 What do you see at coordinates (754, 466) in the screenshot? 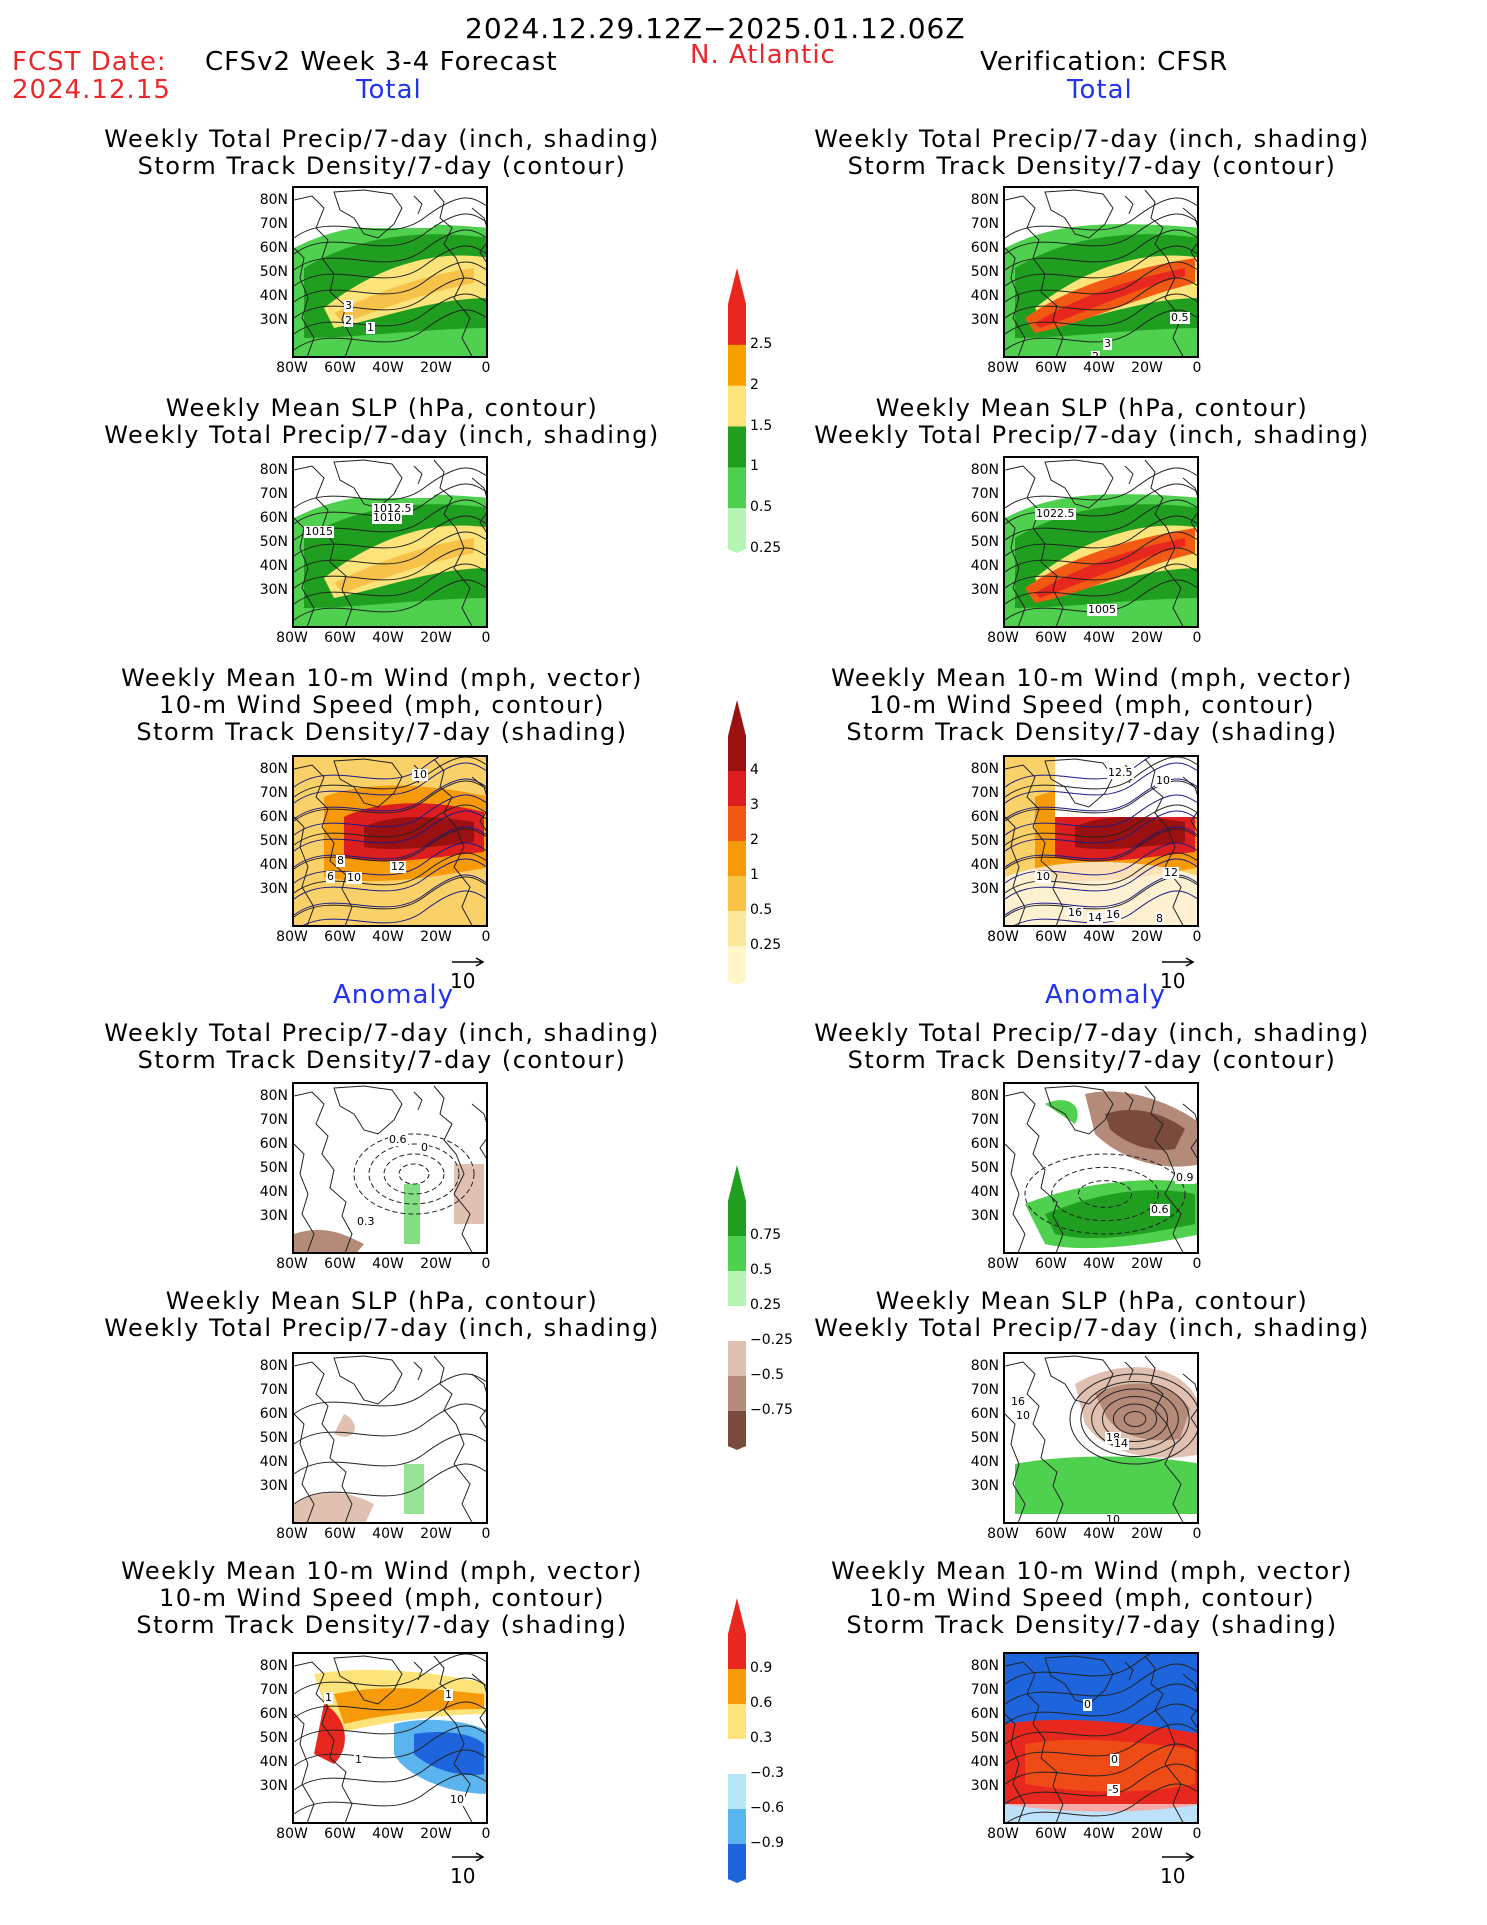
I see `colorbar-label: 1` at bounding box center [754, 466].